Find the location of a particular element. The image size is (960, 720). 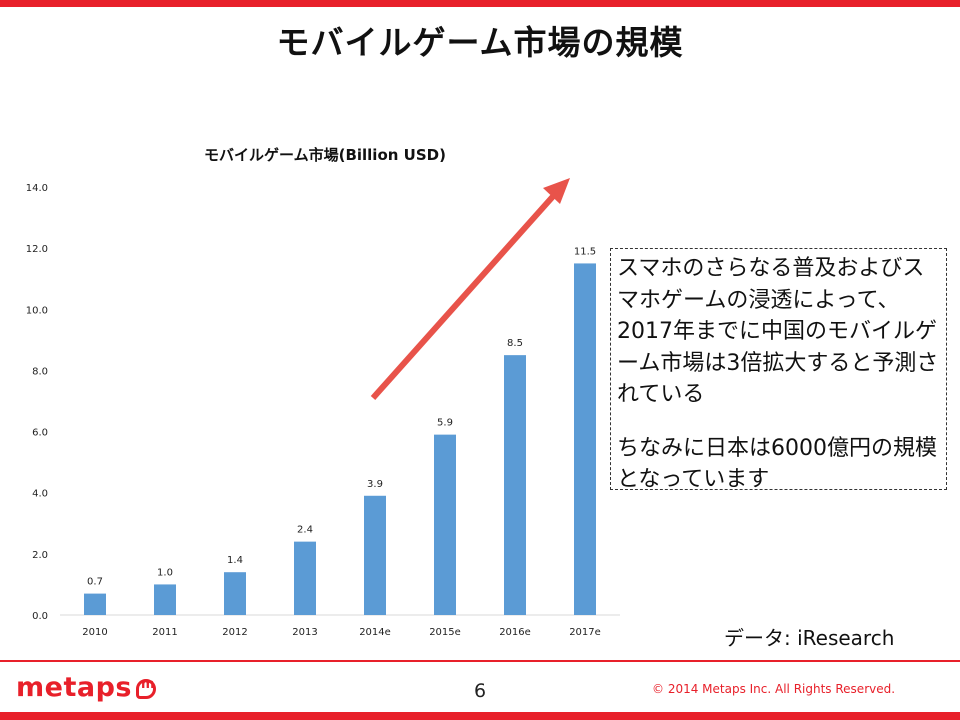

x-tick-label: 2010 is located at coordinates (94, 632).